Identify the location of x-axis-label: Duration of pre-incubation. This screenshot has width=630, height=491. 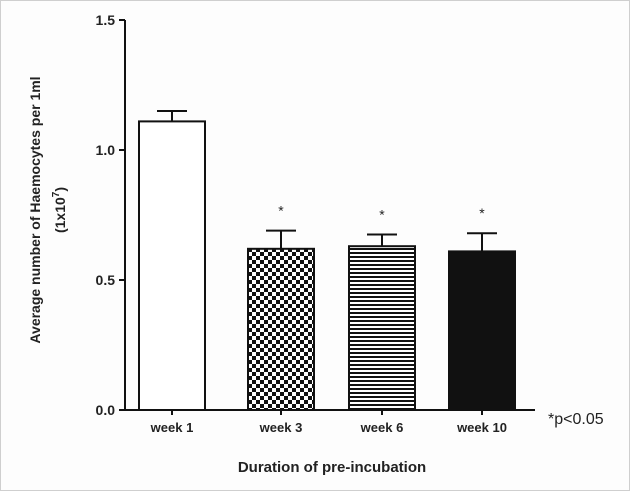
(332, 467).